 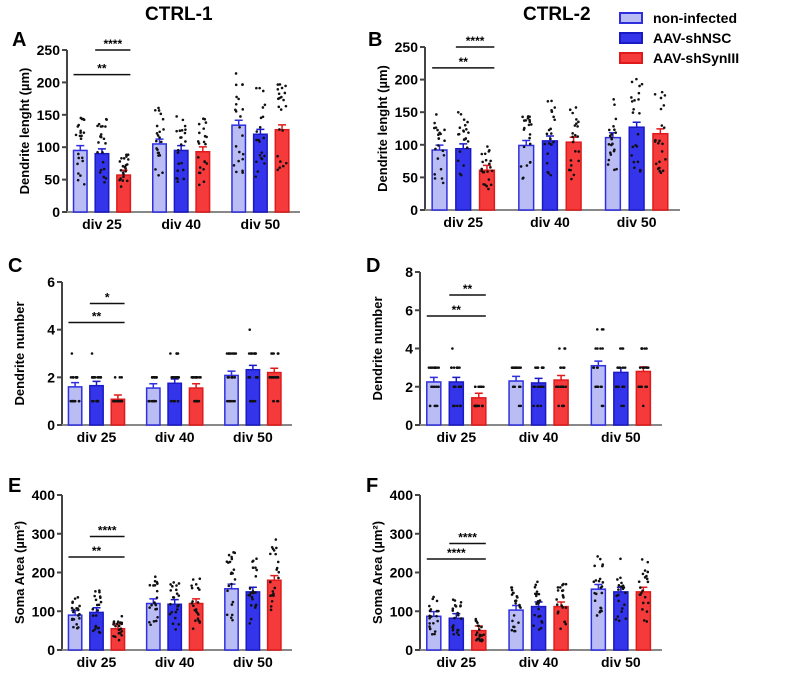 What do you see at coordinates (456, 662) in the screenshot?
I see `x-tick-label: div 25` at bounding box center [456, 662].